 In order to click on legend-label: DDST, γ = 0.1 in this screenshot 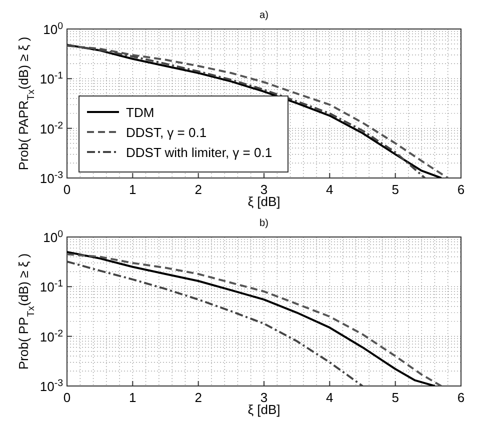, I will do `click(166, 132)`.